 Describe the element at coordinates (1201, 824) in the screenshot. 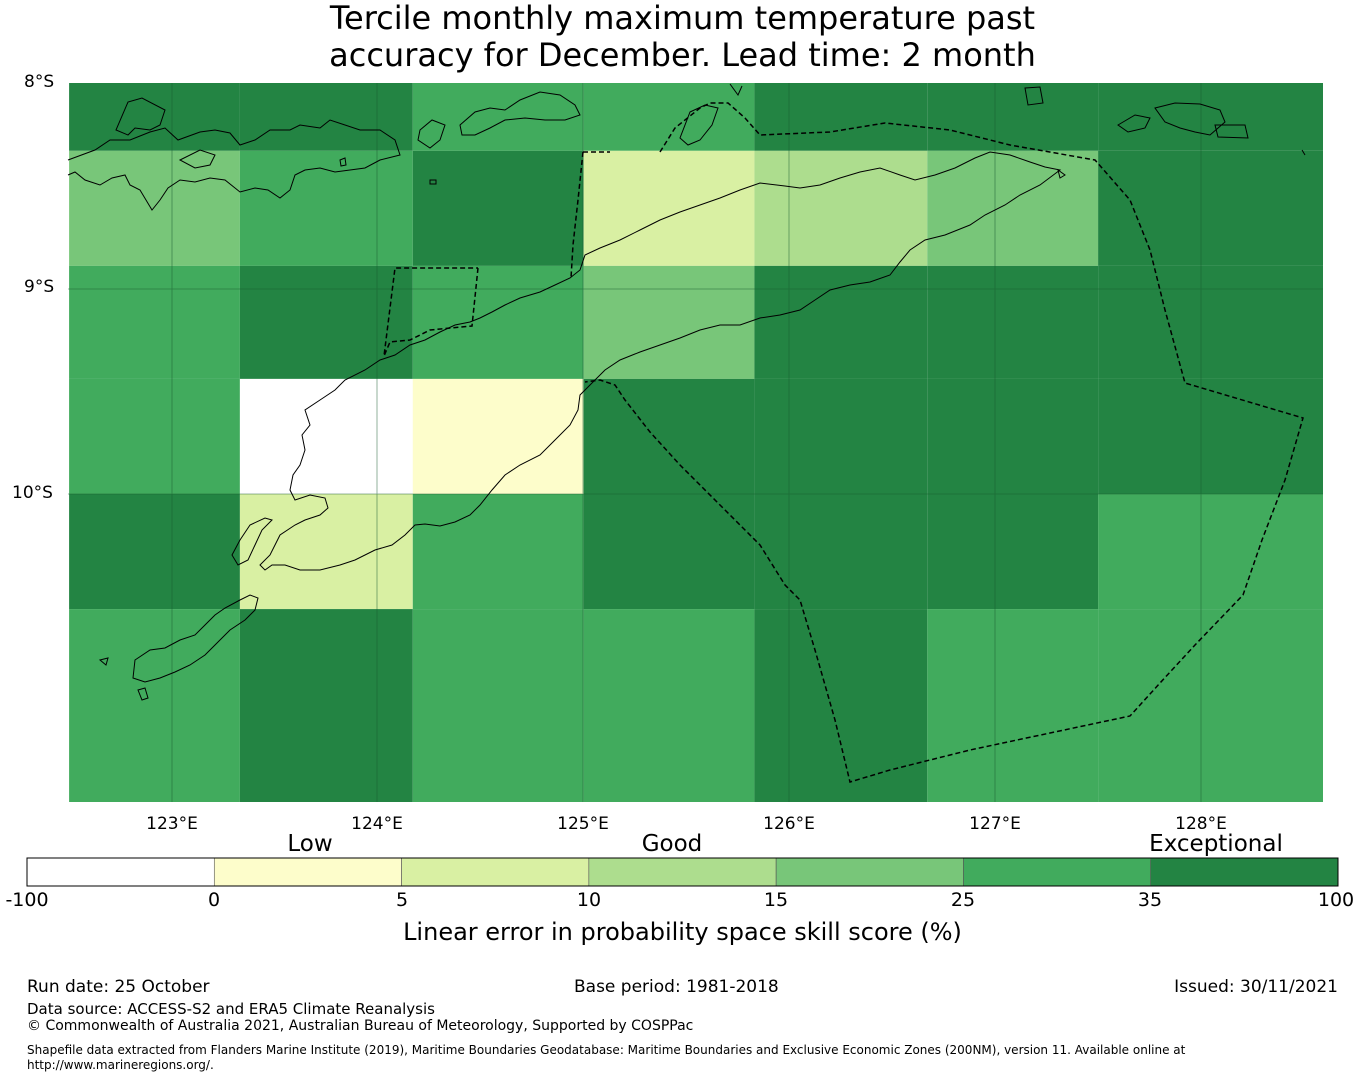

I see `lon-label-128e: 128°E` at that location.